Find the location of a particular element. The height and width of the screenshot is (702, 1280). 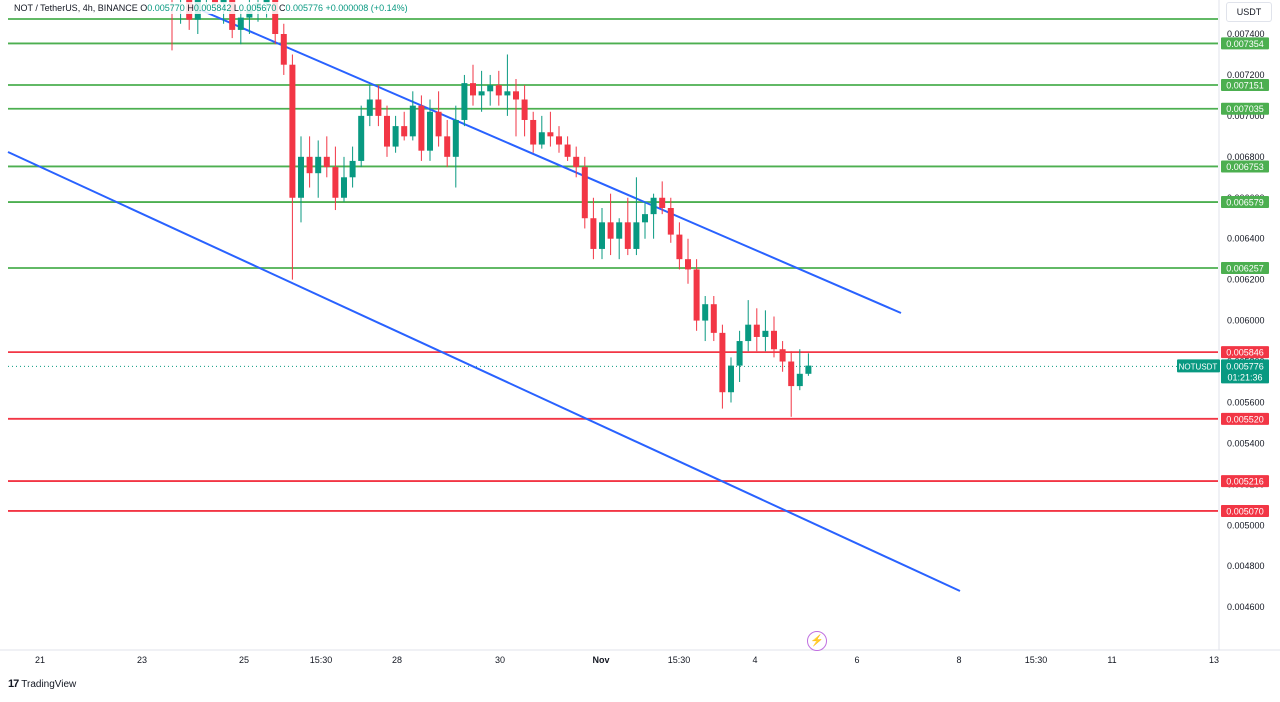

currency-unit-button: USDT is located at coordinates (1249, 12).